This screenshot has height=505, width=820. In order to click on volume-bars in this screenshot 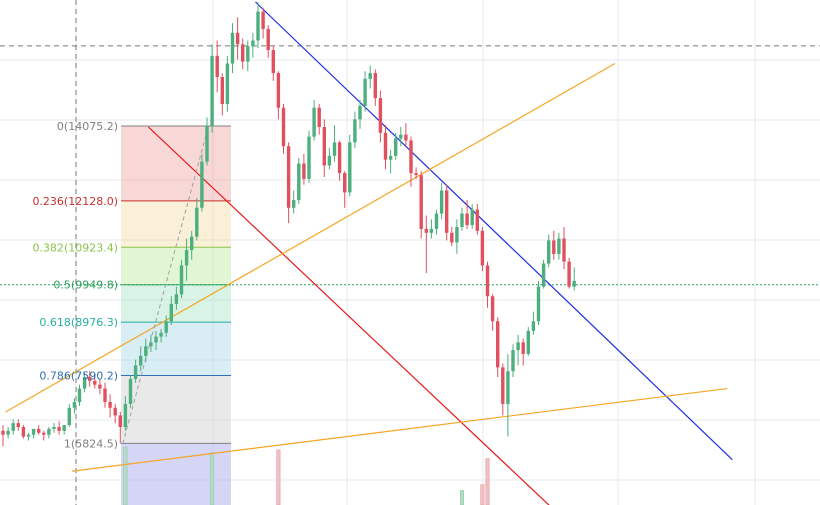, I will do `click(306, 475)`.